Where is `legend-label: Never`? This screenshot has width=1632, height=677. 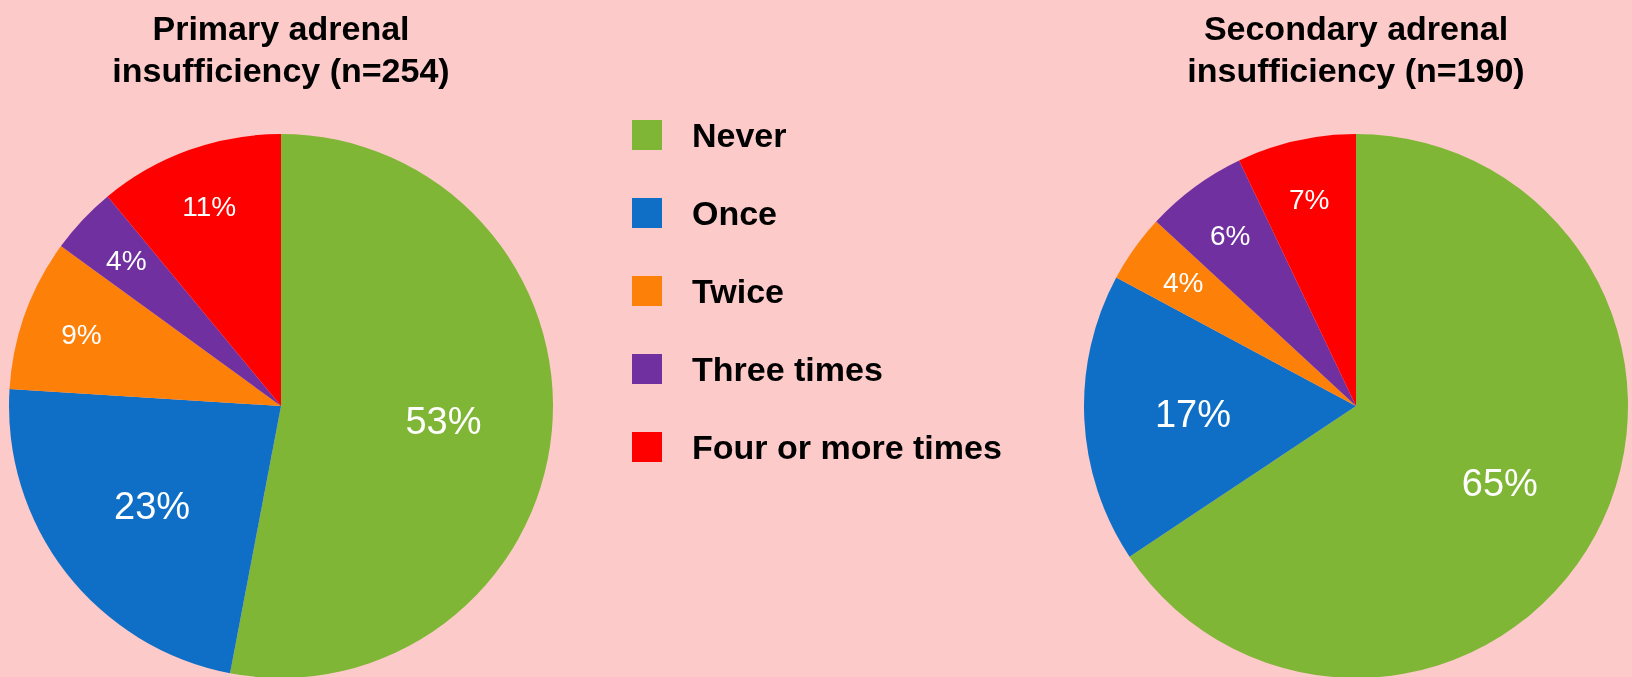
legend-label: Never is located at coordinates (739, 135).